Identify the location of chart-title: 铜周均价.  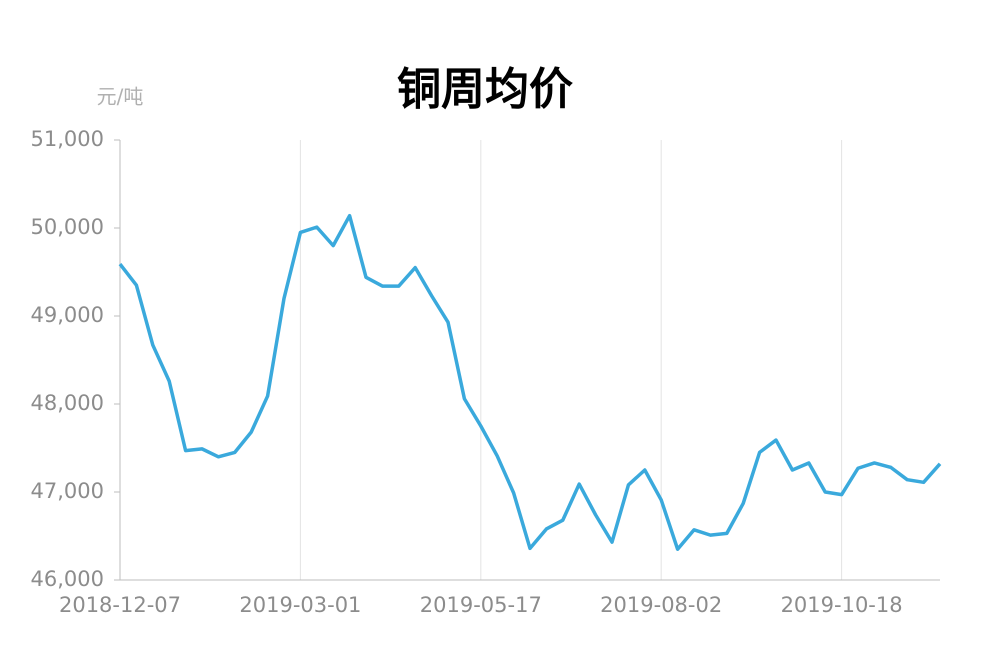
(485, 89).